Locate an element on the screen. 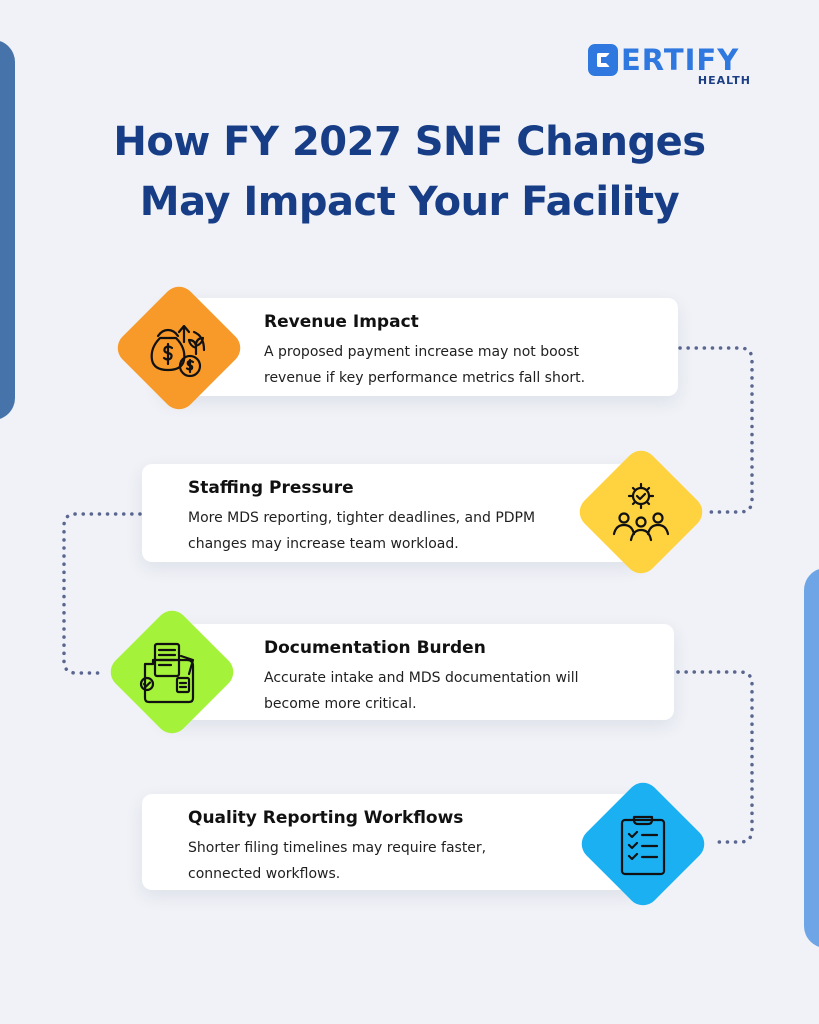  left-accent-bar is located at coordinates (7, 230).